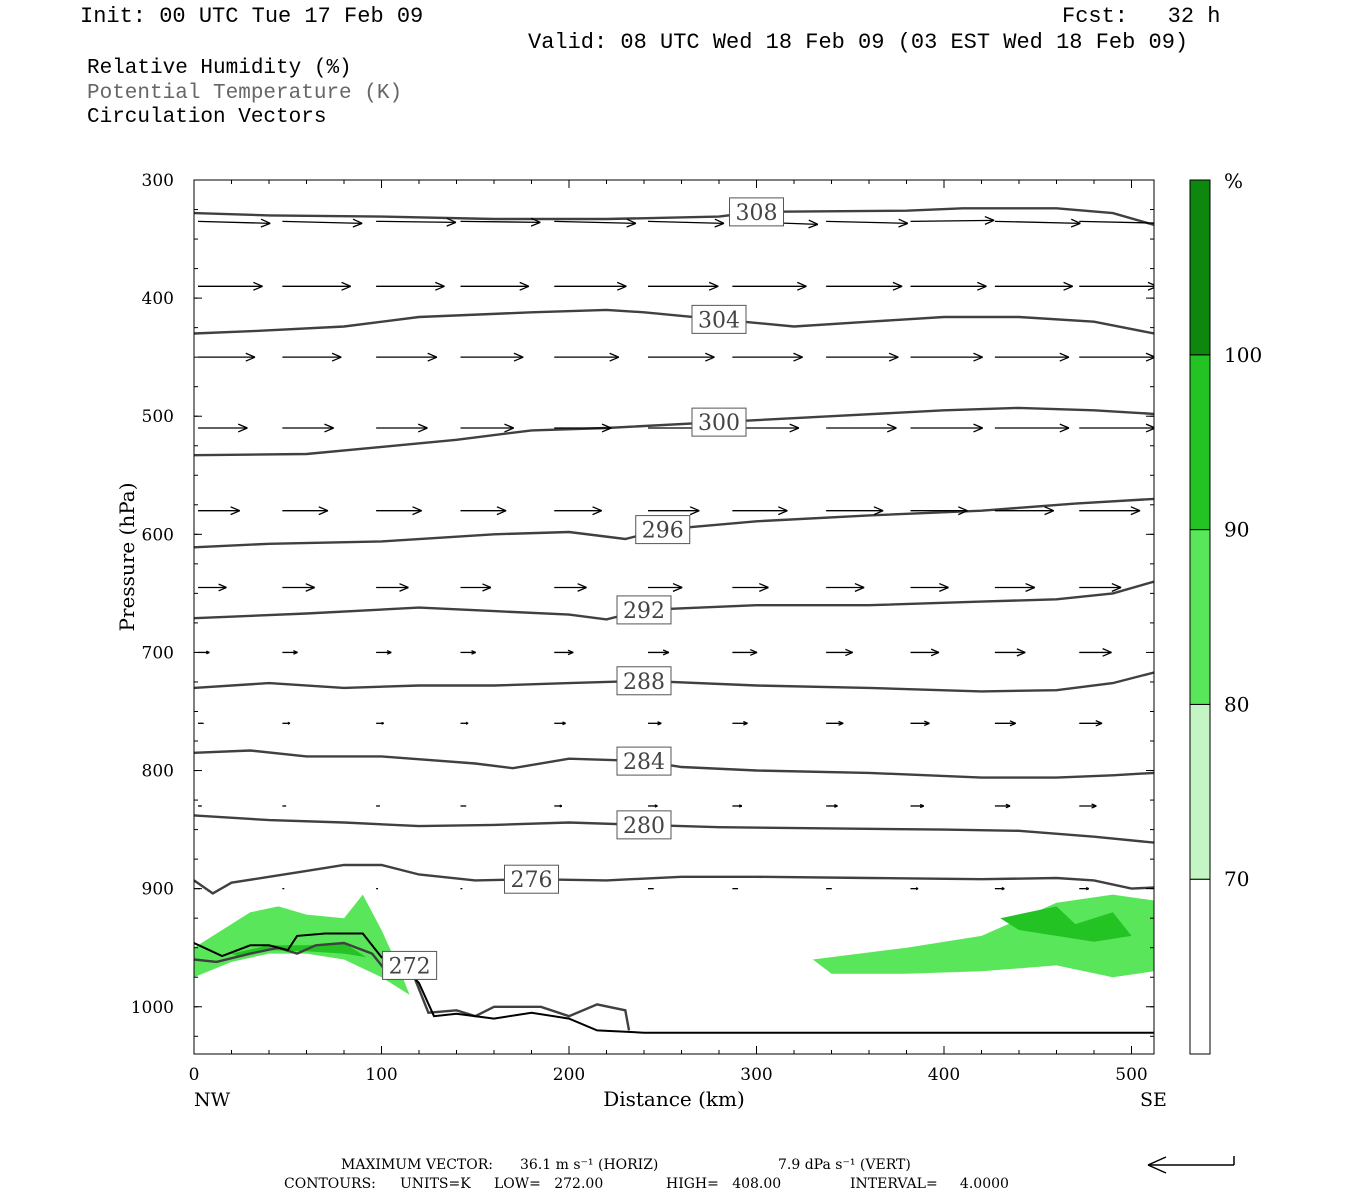 Image resolution: width=1350 pixels, height=1200 pixels. What do you see at coordinates (158, 535) in the screenshot?
I see `y-tick-label: 600` at bounding box center [158, 535].